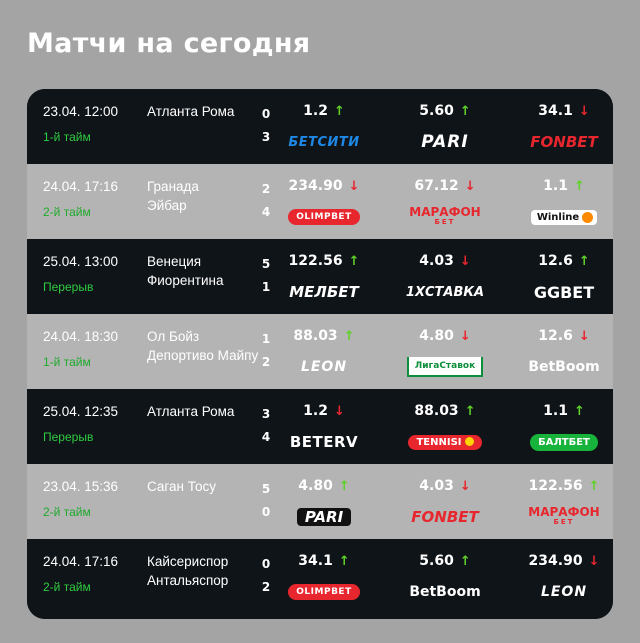 This screenshot has height=643, width=640. Describe the element at coordinates (266, 287) in the screenshot. I see `score-away: 1` at that location.